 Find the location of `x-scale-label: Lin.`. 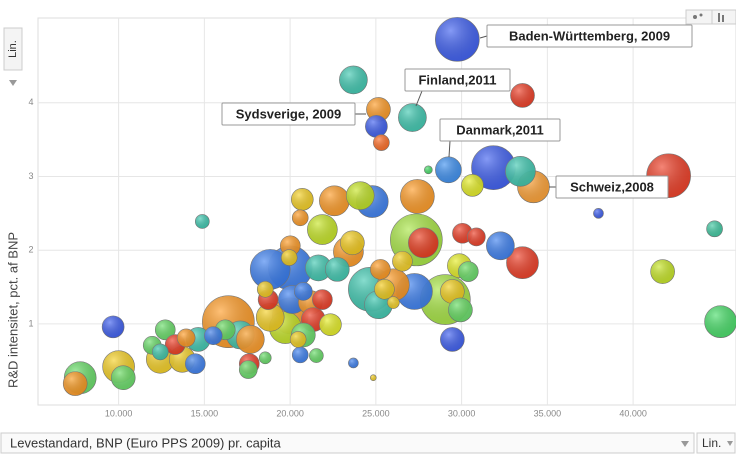

x-scale-label: Lin. is located at coordinates (711, 443).